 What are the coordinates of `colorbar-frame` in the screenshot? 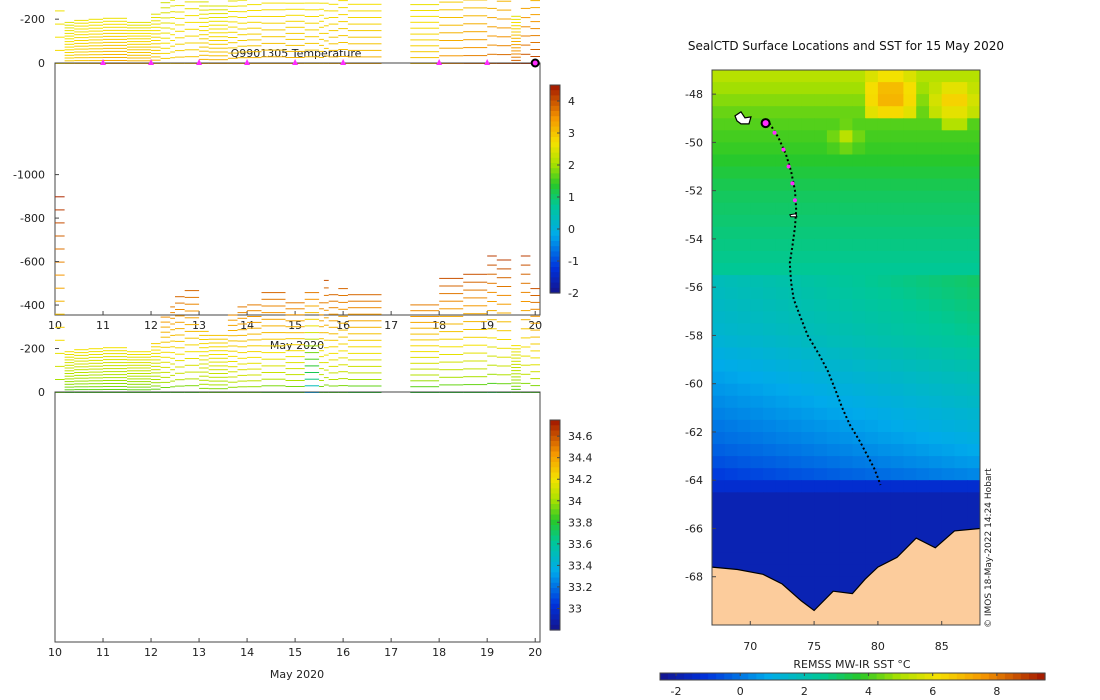 It's located at (555, 525).